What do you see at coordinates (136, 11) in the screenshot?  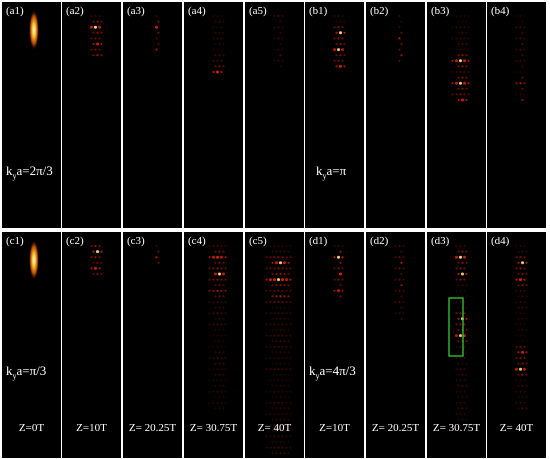 I see `panel-label: (a3)` at bounding box center [136, 11].